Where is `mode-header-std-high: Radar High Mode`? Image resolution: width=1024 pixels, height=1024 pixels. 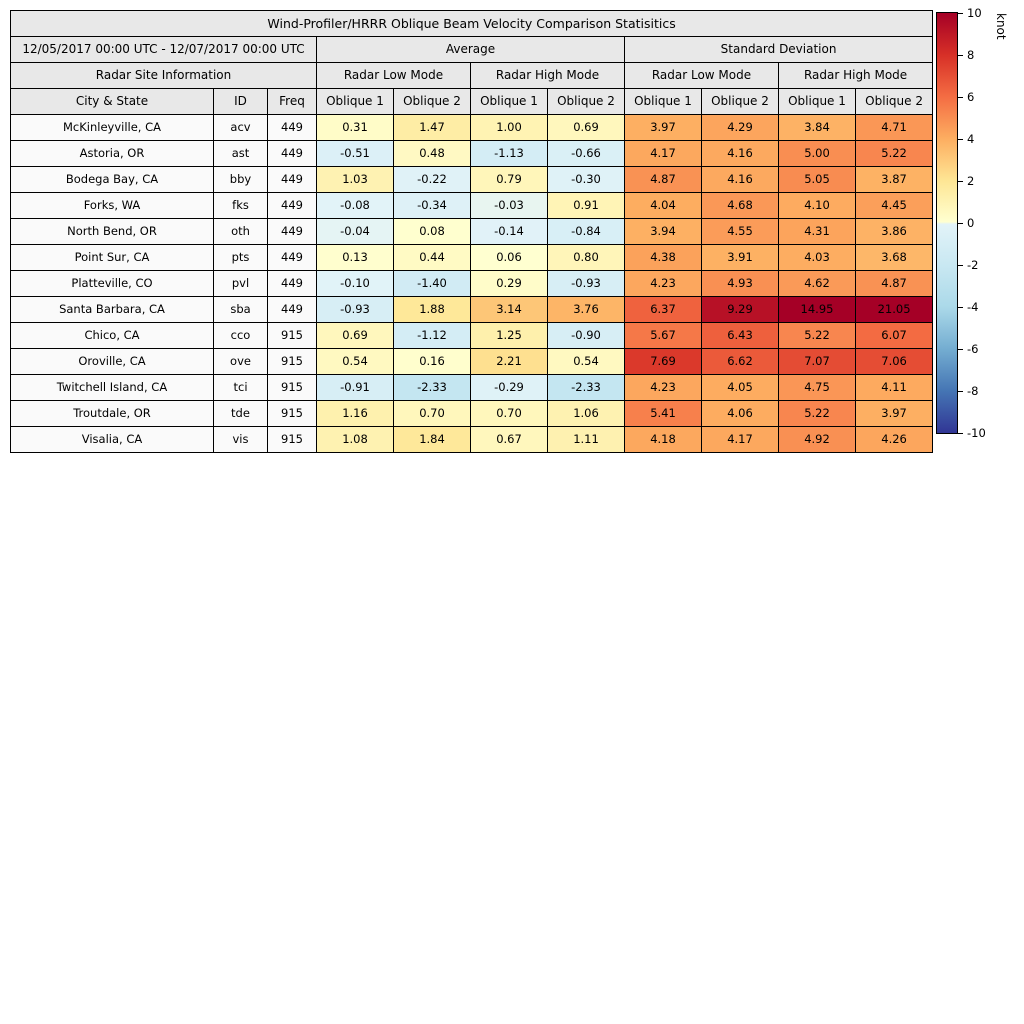 mode-header-std-high: Radar High Mode is located at coordinates (855, 75).